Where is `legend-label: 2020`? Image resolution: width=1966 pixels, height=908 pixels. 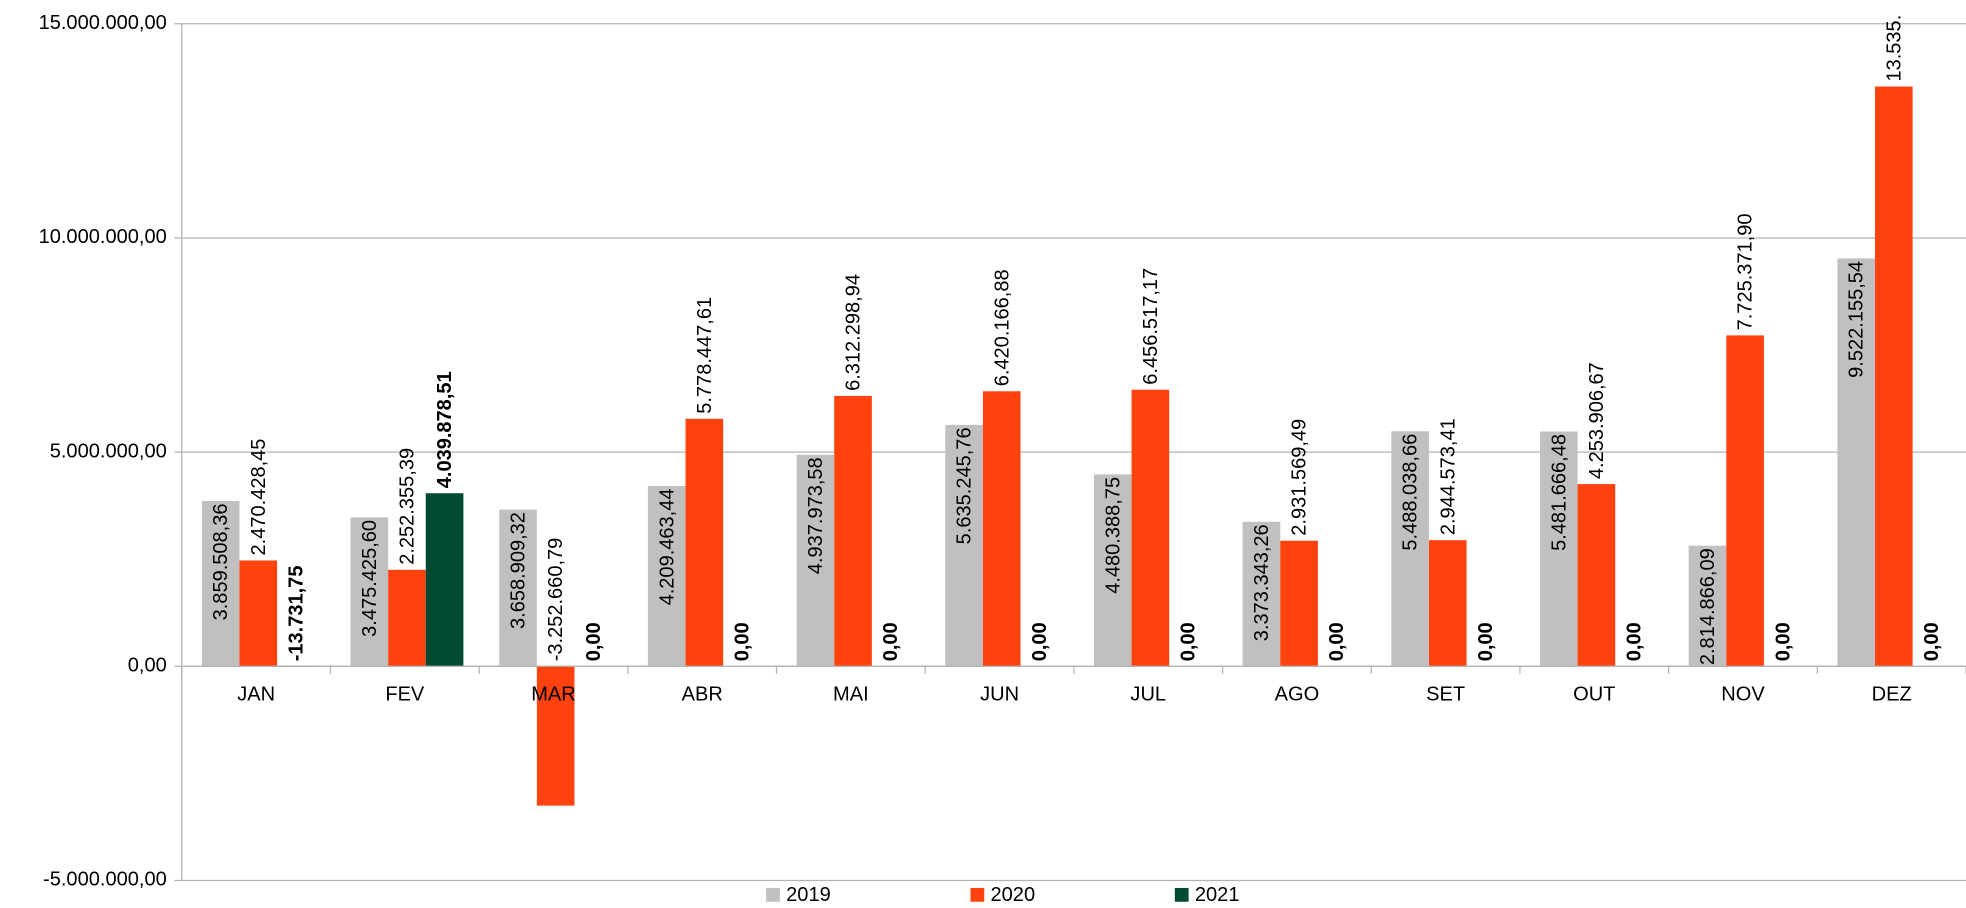 legend-label: 2020 is located at coordinates (1013, 895).